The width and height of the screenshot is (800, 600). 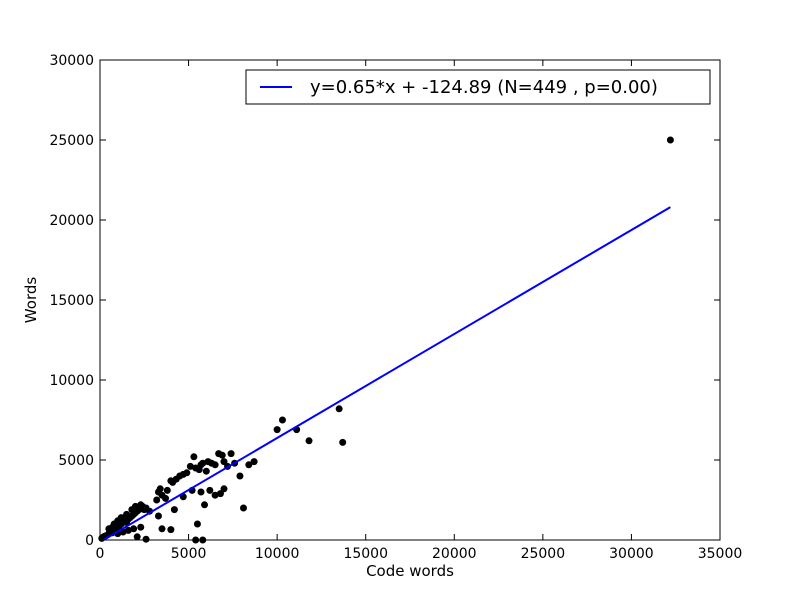 What do you see at coordinates (189, 554) in the screenshot?
I see `x-tick-label: 5000` at bounding box center [189, 554].